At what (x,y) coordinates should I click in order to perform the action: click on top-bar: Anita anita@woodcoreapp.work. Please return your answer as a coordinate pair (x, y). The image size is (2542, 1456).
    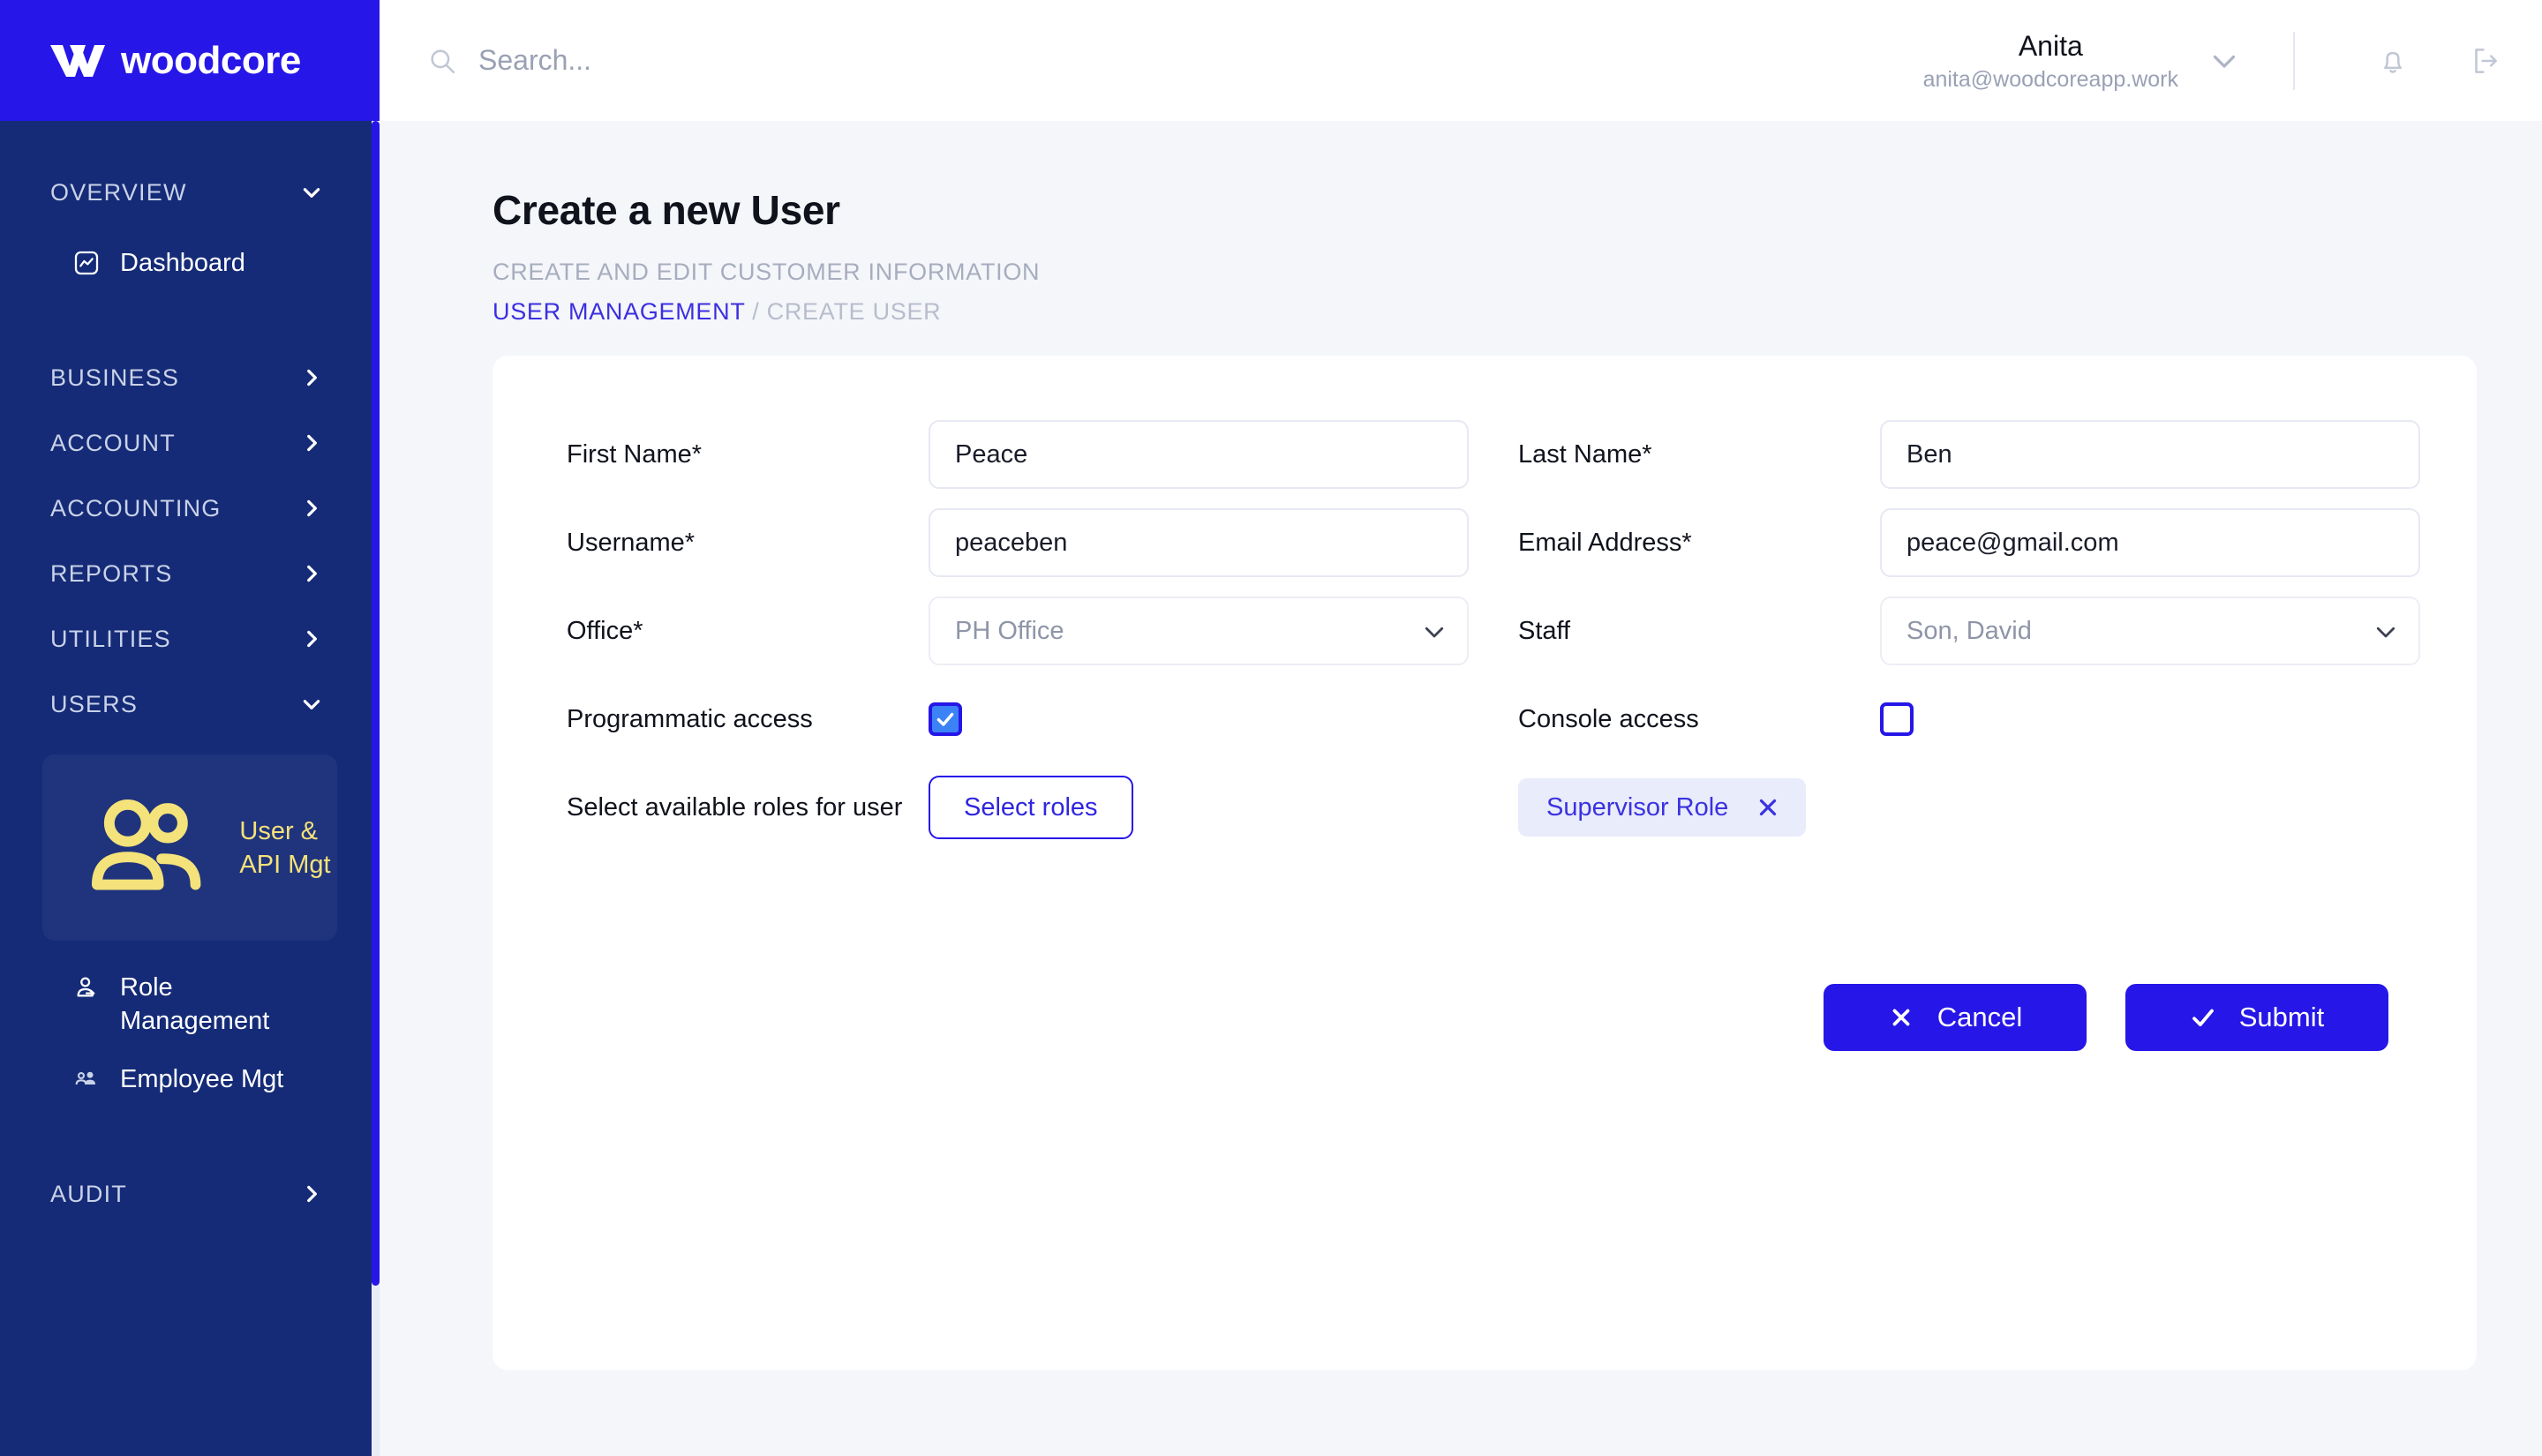
    Looking at the image, I should click on (1461, 60).